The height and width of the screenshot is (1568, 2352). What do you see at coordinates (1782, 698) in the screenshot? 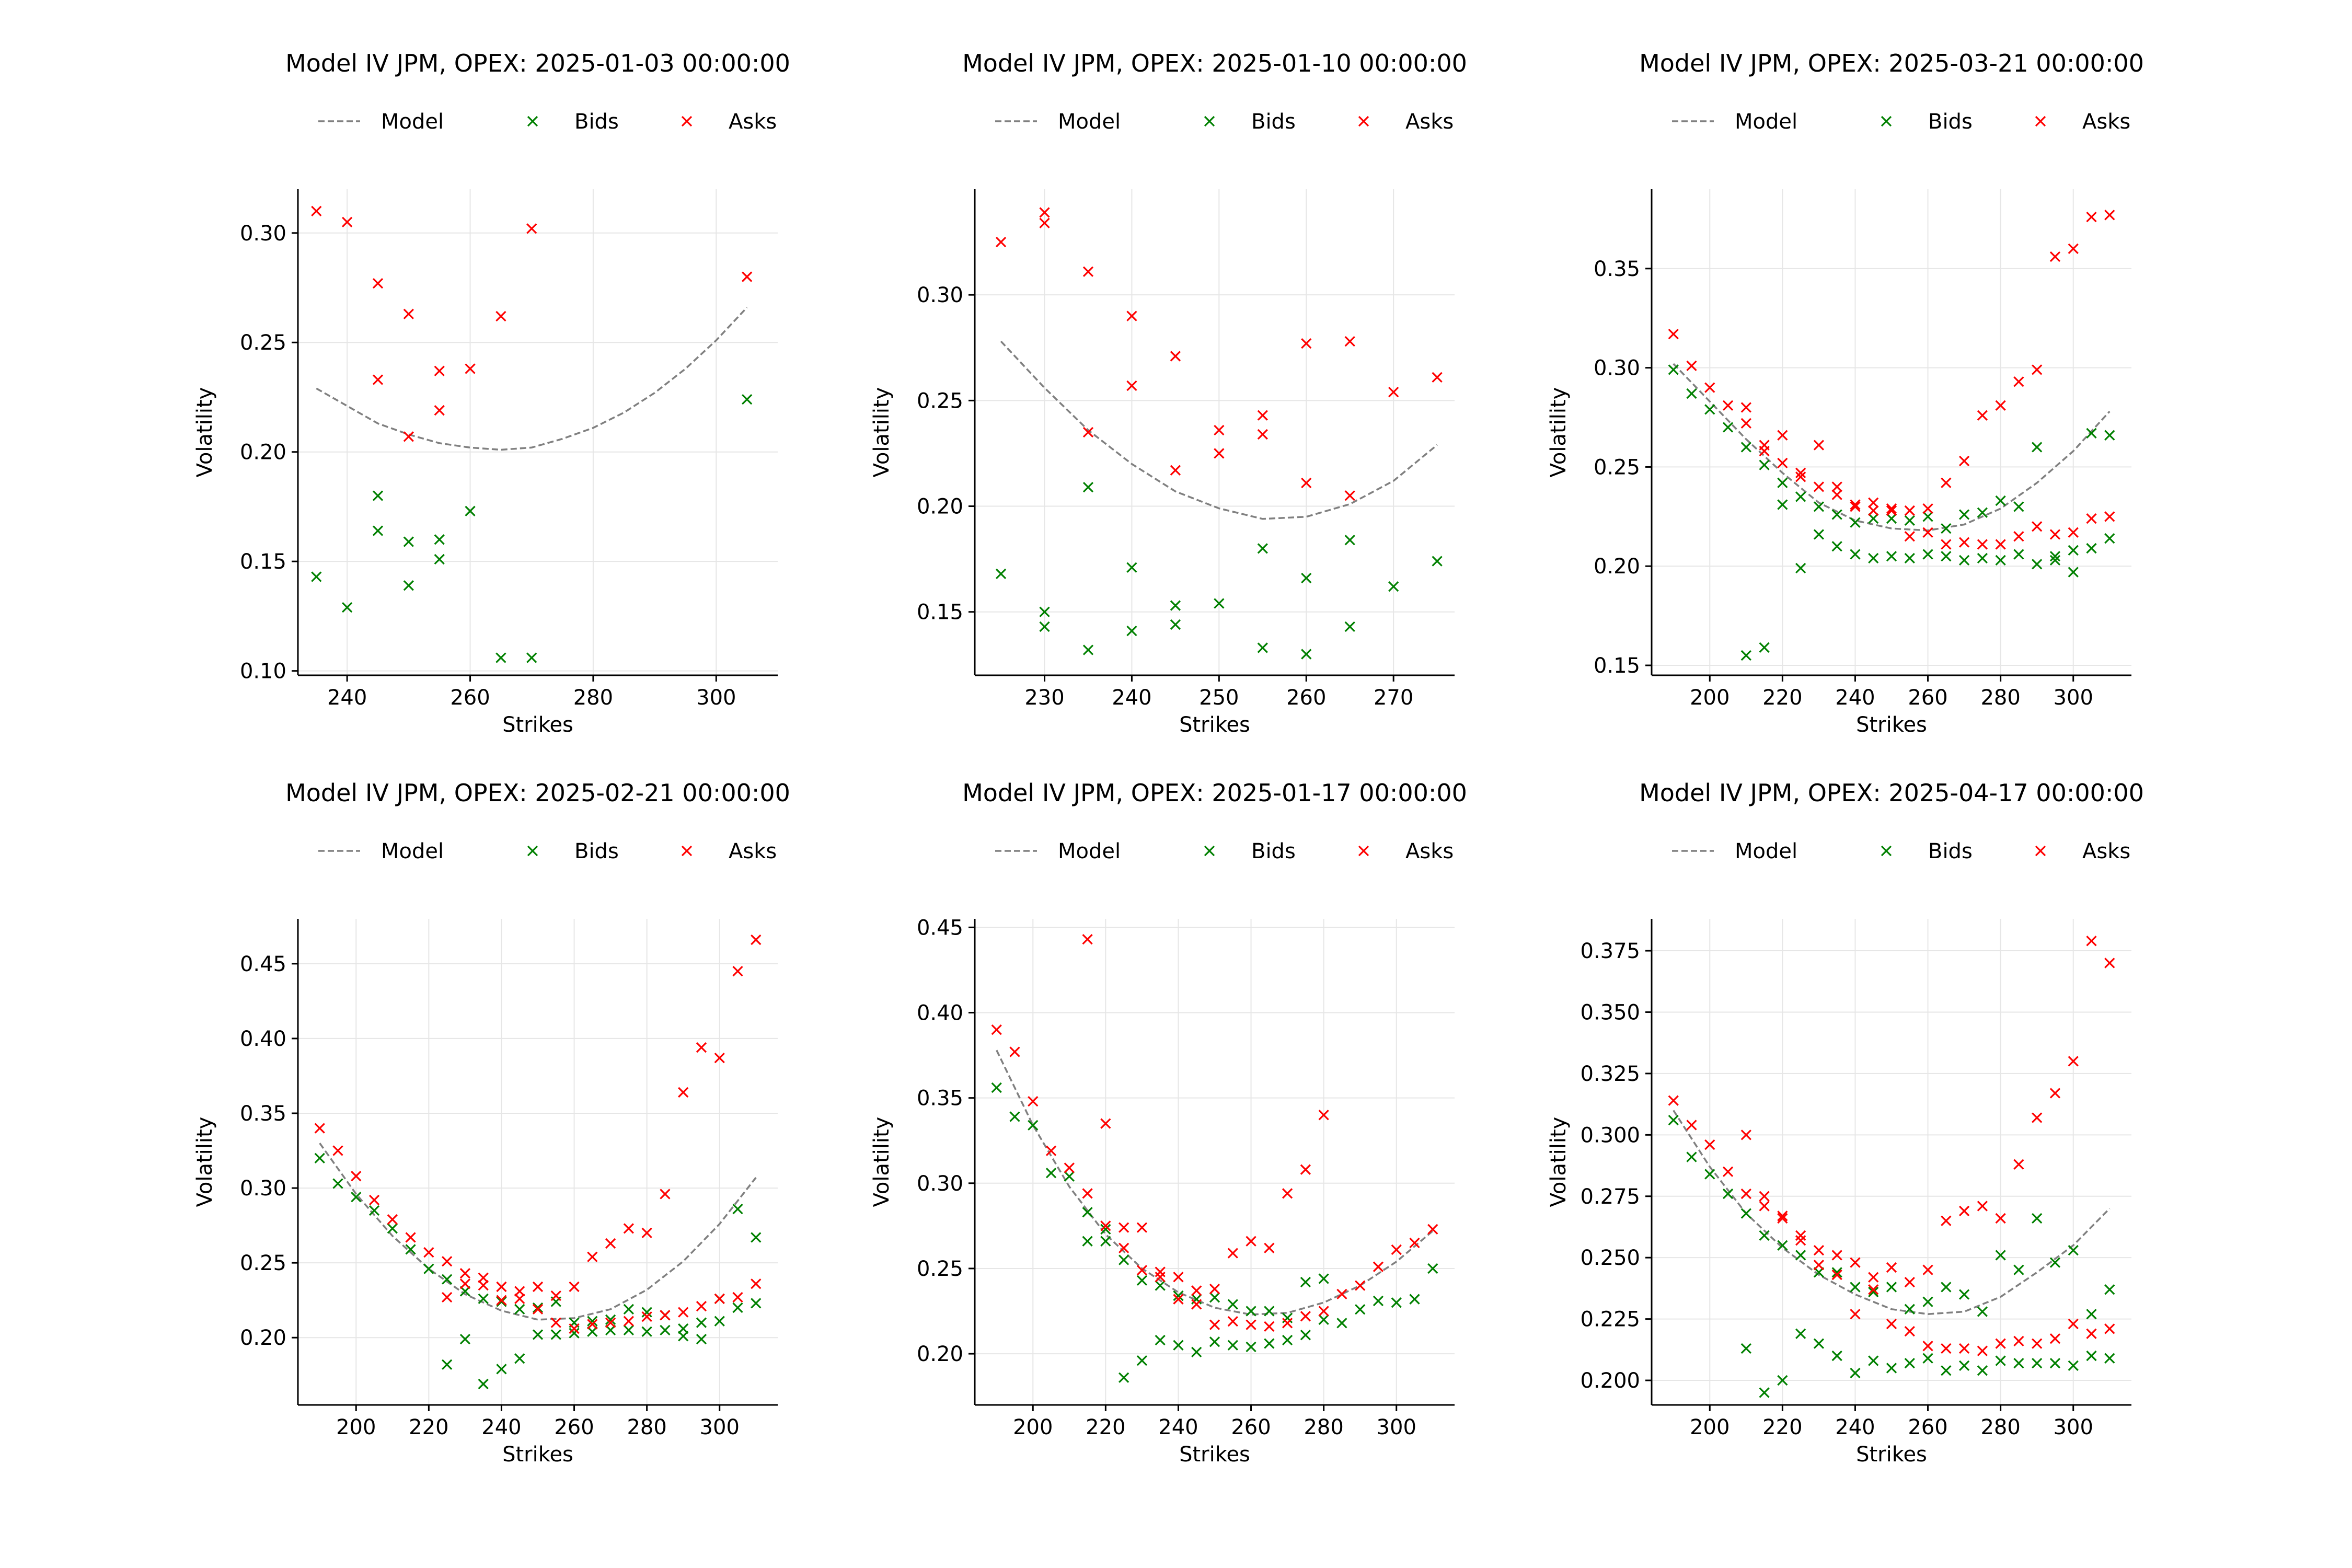
I see `x-tick-label: 220` at bounding box center [1782, 698].